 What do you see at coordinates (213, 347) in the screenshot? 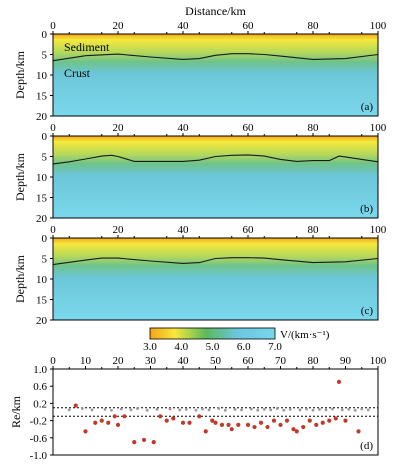
I see `colorbar-tick-label: 5.0` at bounding box center [213, 347].